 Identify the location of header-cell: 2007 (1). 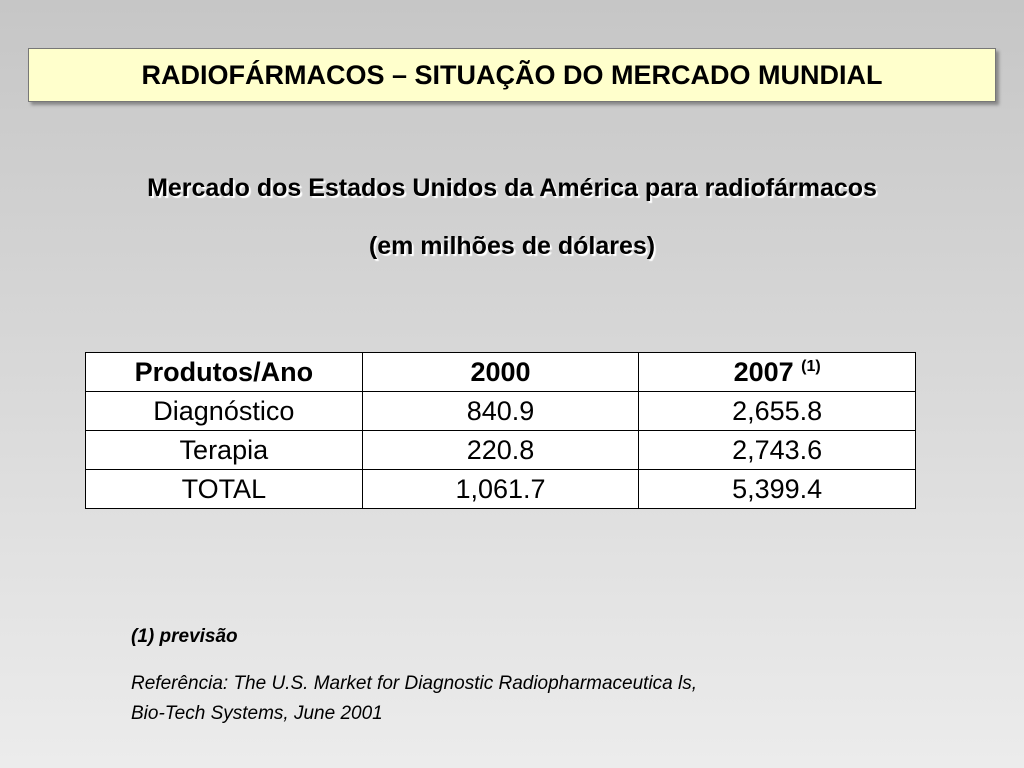
(777, 372).